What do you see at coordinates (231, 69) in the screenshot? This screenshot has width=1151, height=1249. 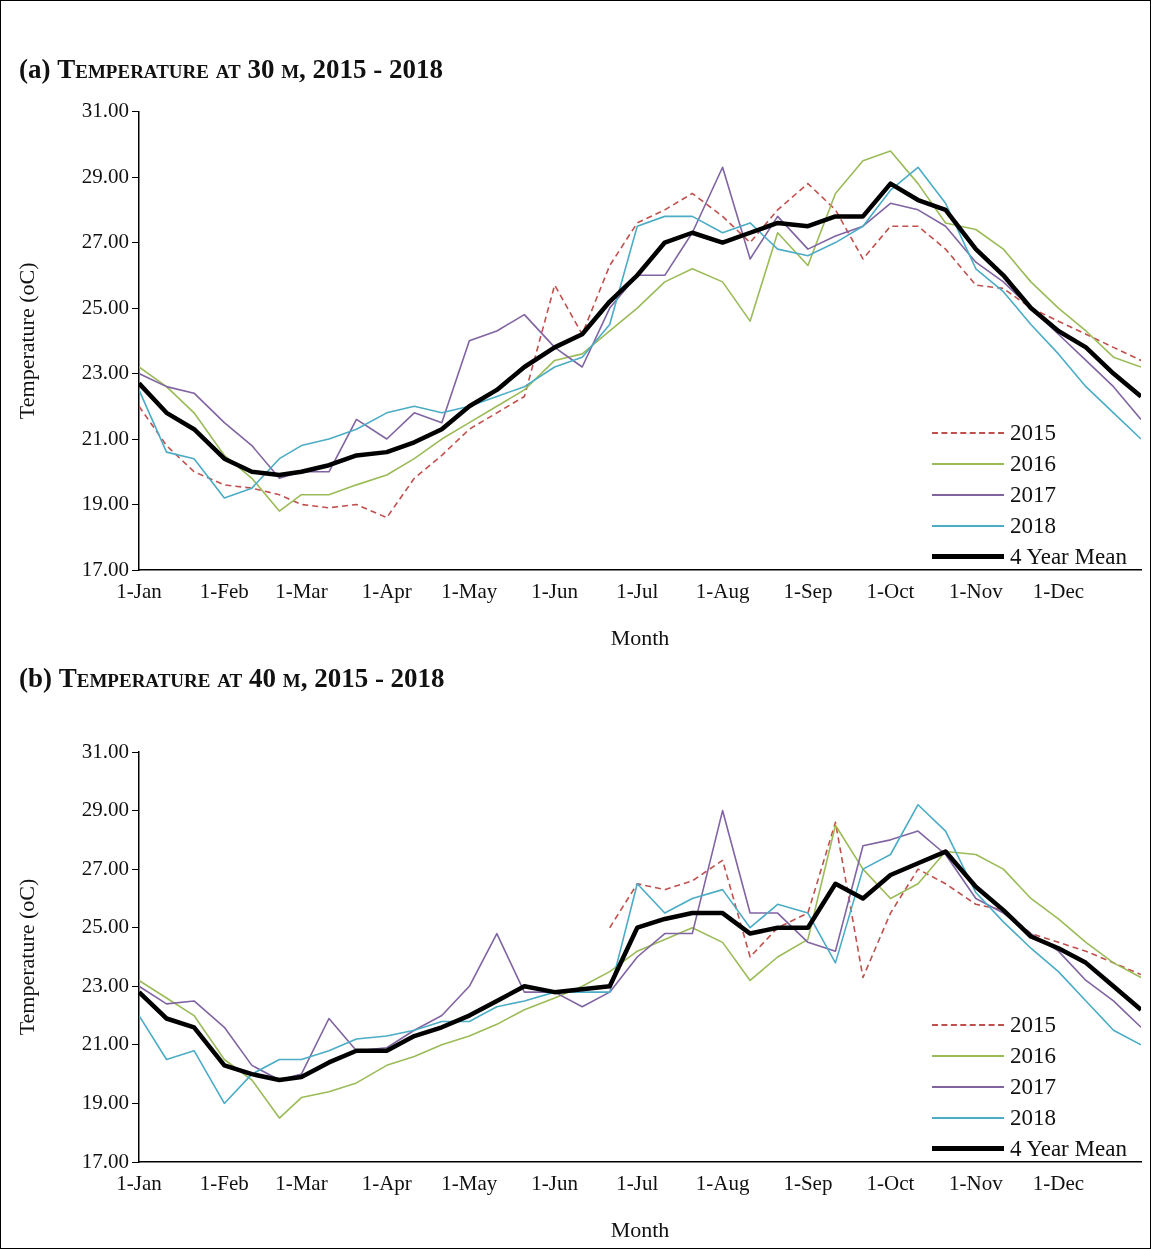 I see `chart-title: (a) Temperature at 30 m, 2015 - 2018` at bounding box center [231, 69].